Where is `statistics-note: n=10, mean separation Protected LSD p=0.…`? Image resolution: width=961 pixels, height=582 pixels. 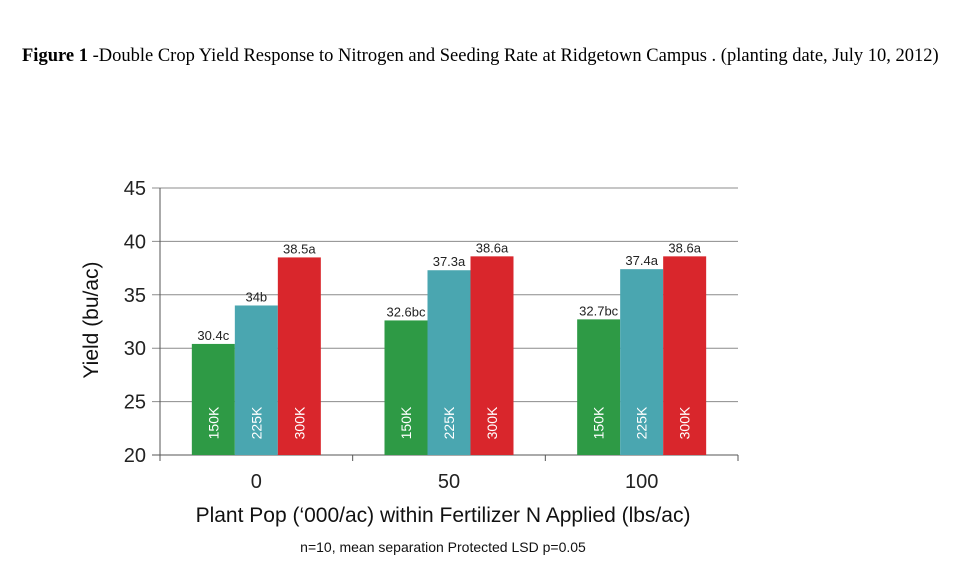
statistics-note: n=10, mean separation Protected LSD p=0.… is located at coordinates (443, 547).